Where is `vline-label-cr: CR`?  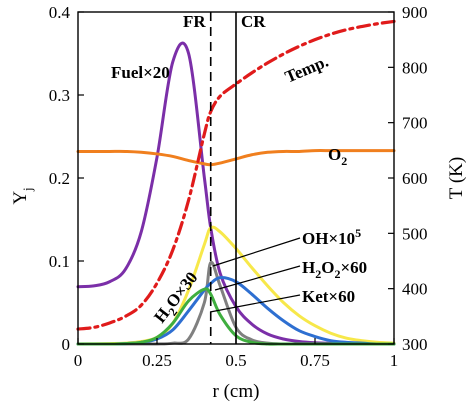
vline-label-cr: CR is located at coordinates (253, 21).